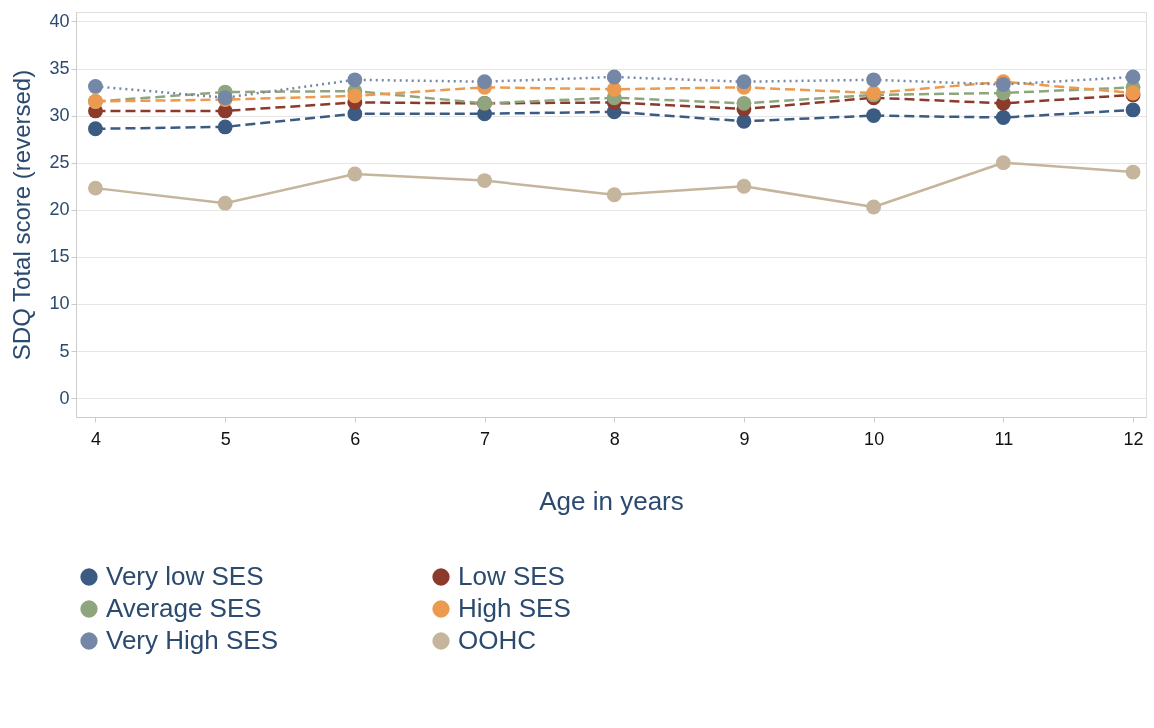  Describe the element at coordinates (355, 438) in the screenshot. I see `x-tick-label: 6` at that location.